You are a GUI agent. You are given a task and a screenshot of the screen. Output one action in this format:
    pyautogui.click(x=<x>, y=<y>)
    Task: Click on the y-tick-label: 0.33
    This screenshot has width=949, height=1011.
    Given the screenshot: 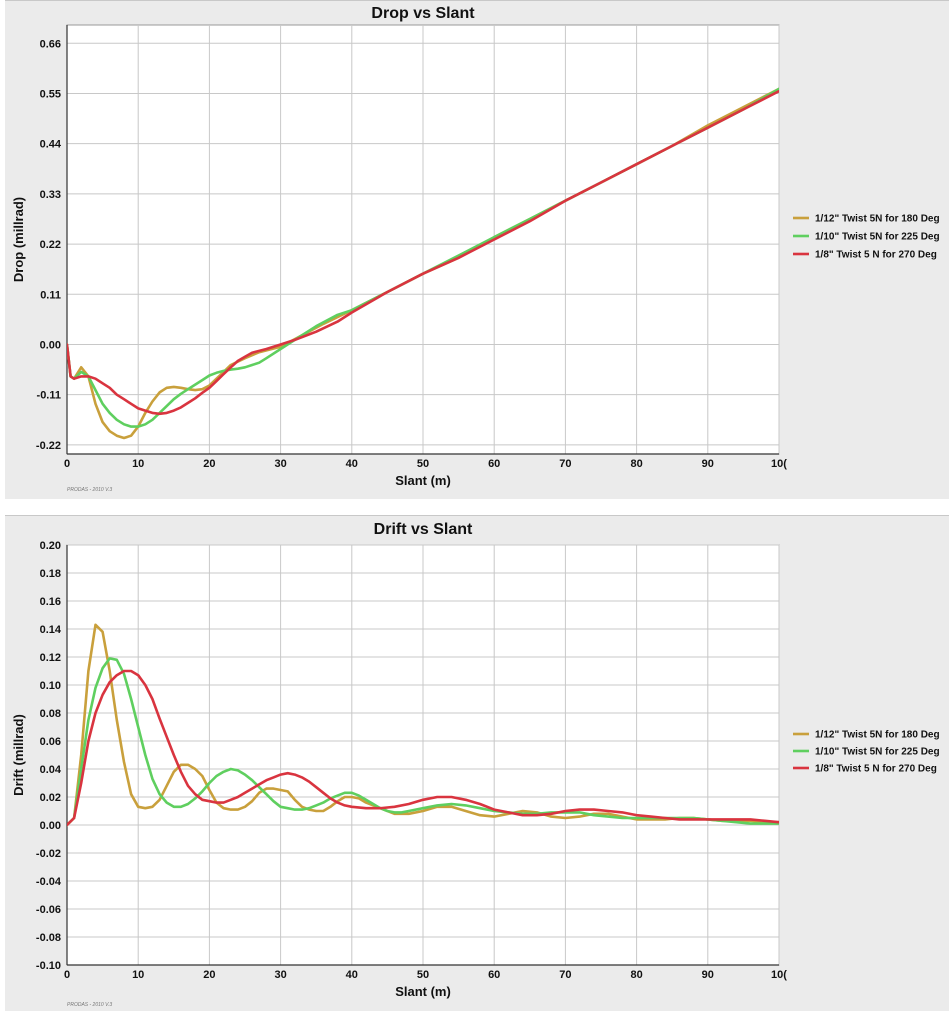 What is the action you would take?
    pyautogui.click(x=50, y=195)
    